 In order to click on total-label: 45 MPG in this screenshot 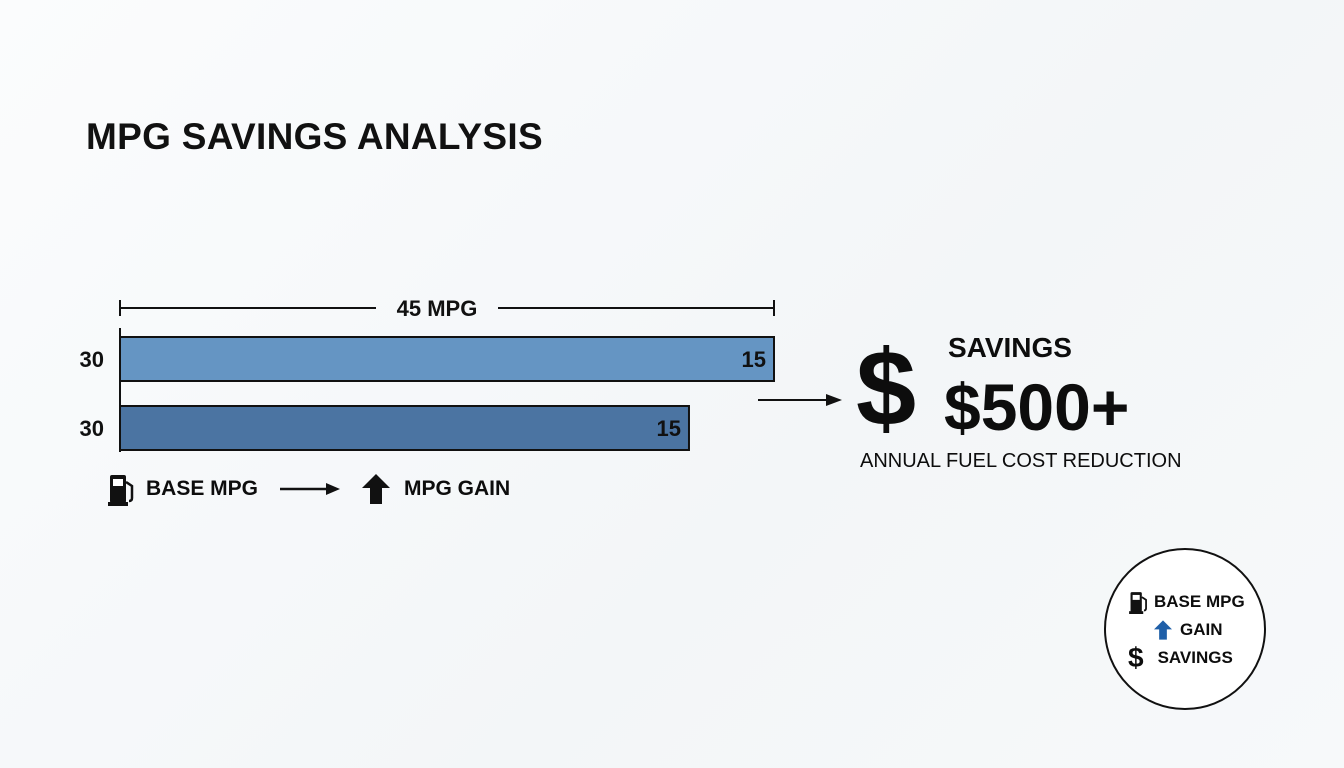, I will do `click(437, 308)`.